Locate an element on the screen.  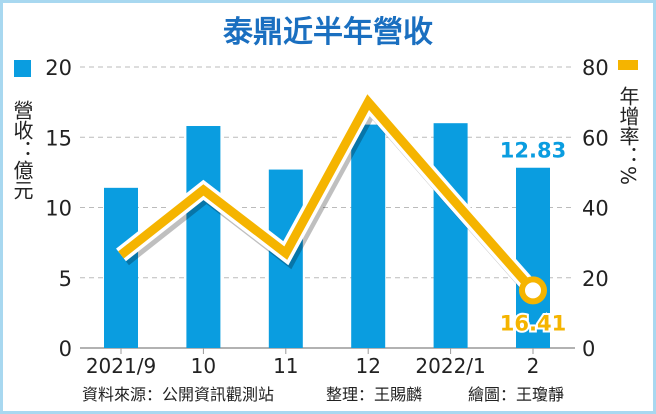
y-right-tick: 60 is located at coordinates (595, 138).